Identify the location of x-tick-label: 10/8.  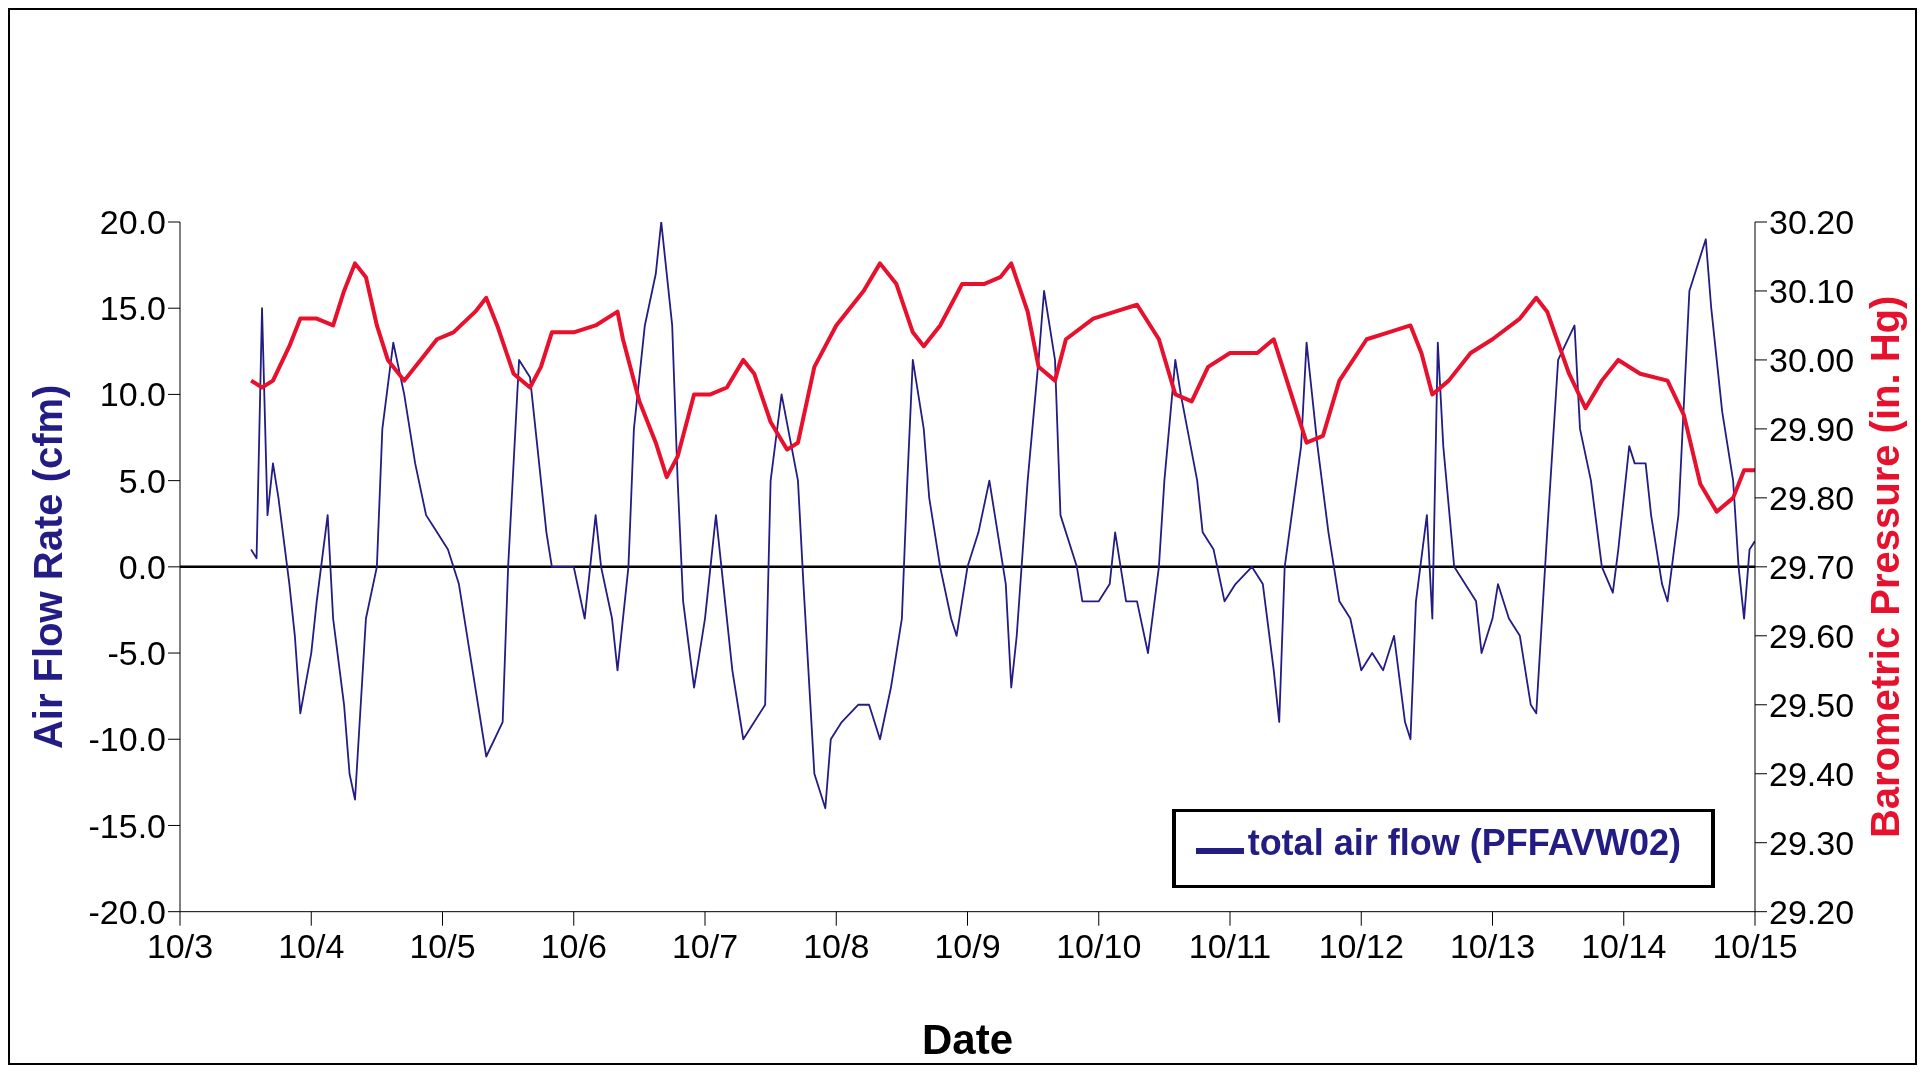
(836, 945).